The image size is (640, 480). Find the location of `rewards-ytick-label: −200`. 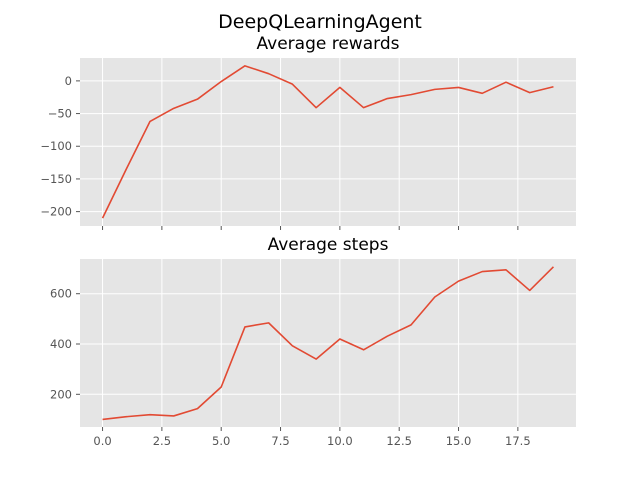

rewards-ytick-label: −200 is located at coordinates (56, 212).